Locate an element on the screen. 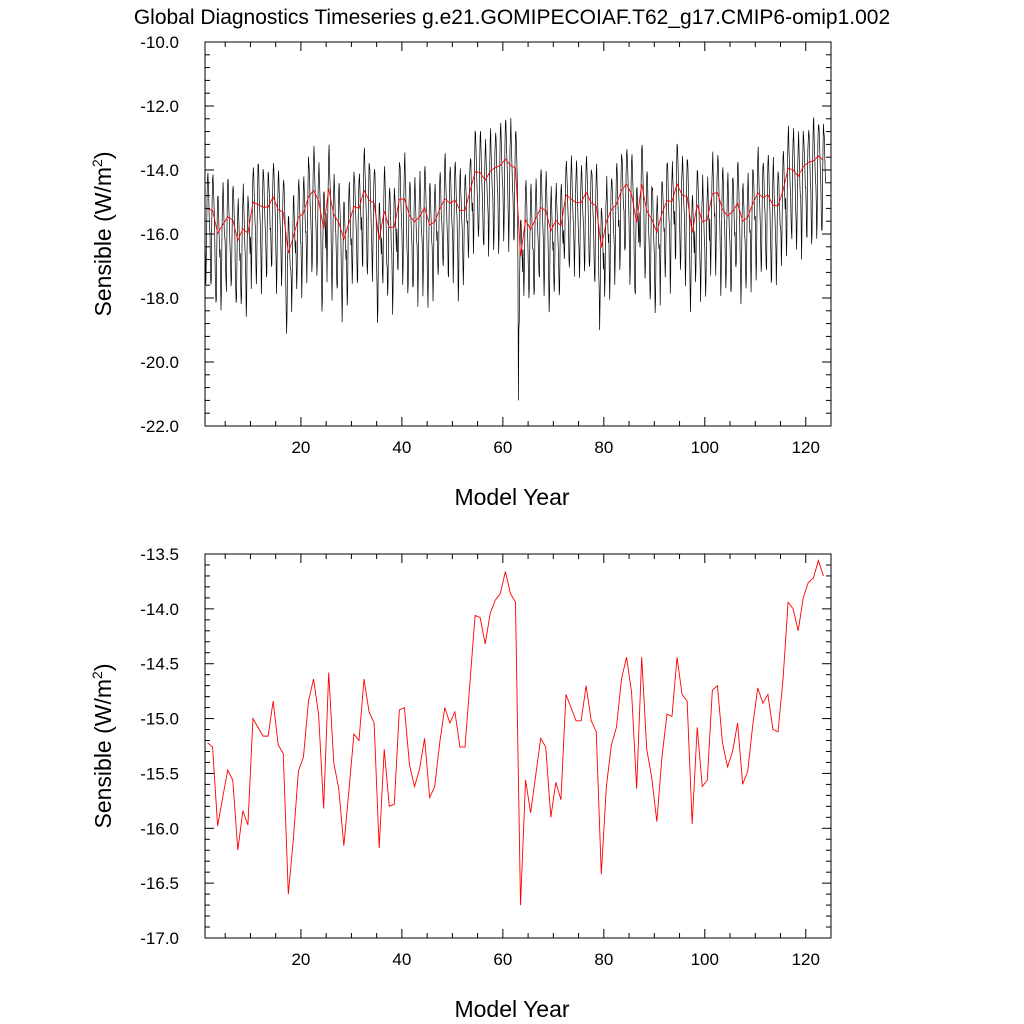 The image size is (1024, 1024). top-y-tick-label: -18.0 is located at coordinates (159, 298).